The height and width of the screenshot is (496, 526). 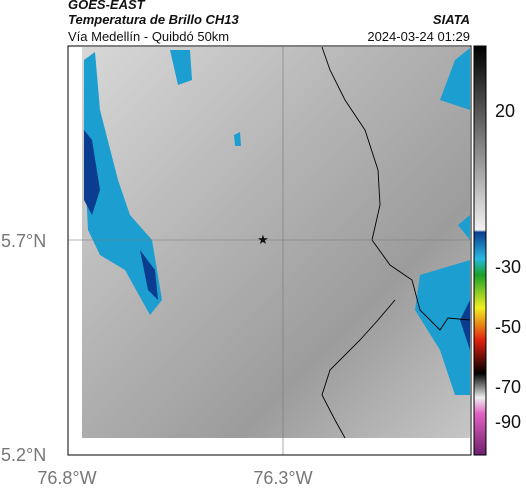 What do you see at coordinates (66, 478) in the screenshot?
I see `lon-label: 76.8°W` at bounding box center [66, 478].